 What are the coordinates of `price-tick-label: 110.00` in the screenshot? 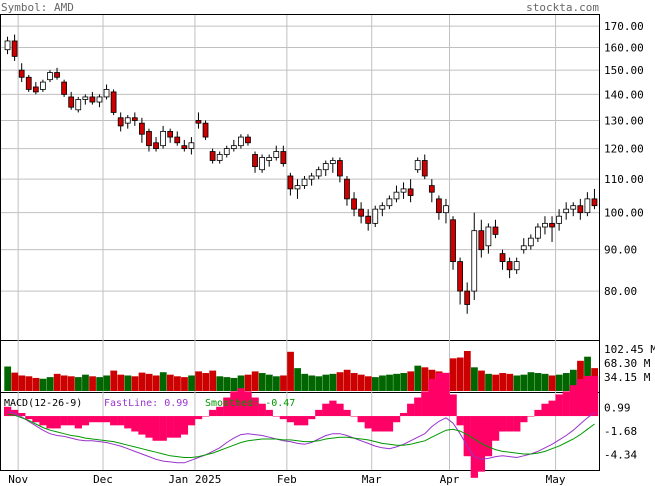 It's located at (624, 179).